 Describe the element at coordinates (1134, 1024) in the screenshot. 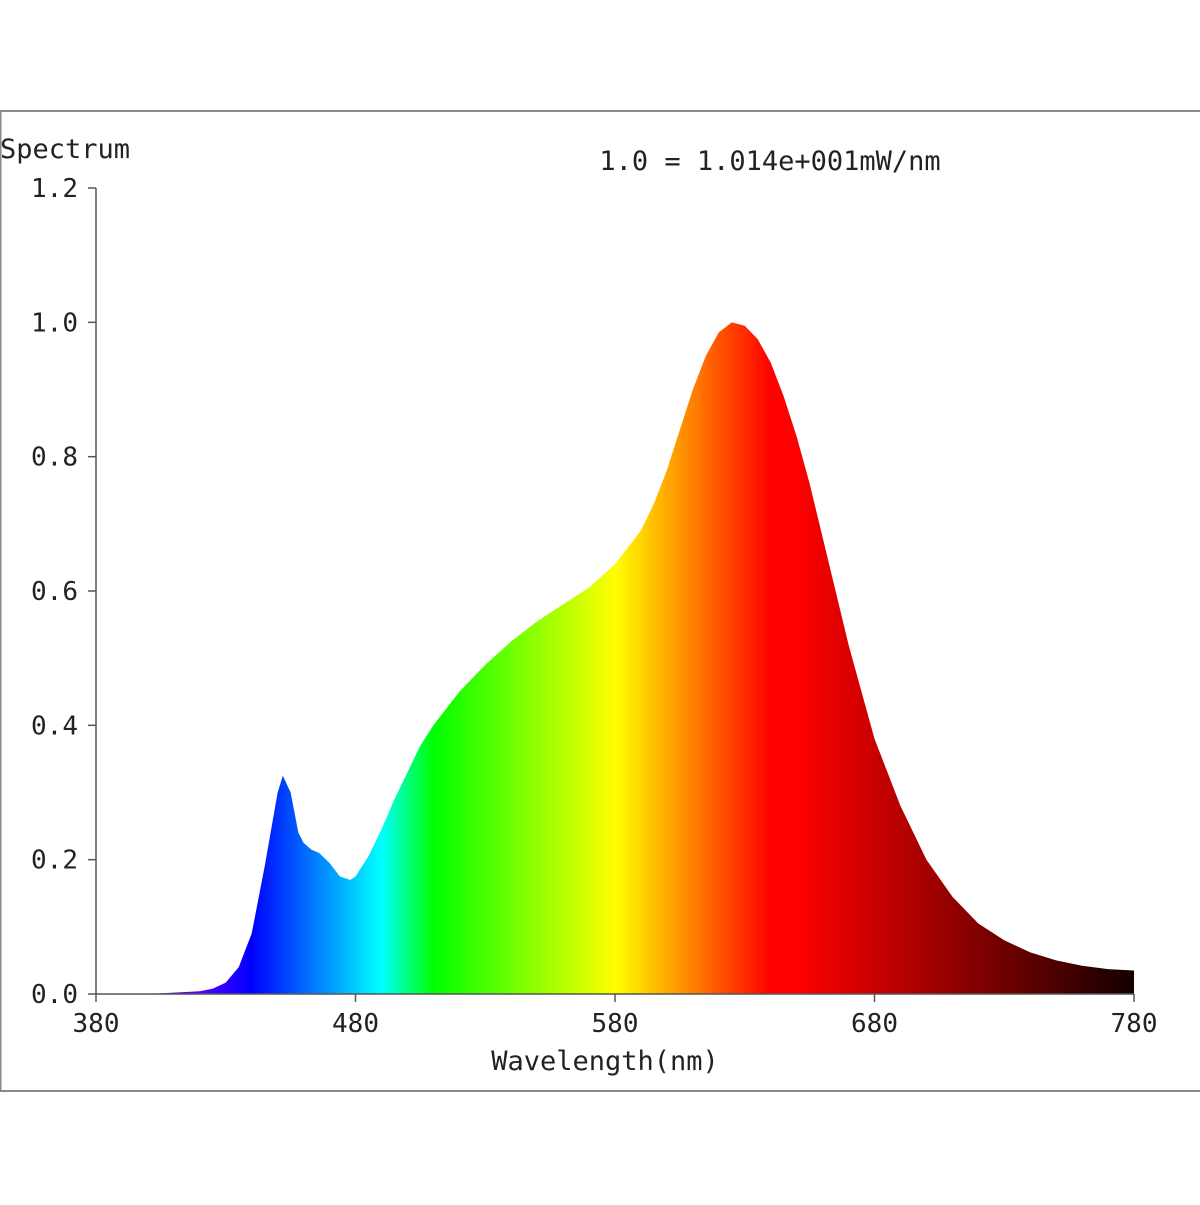

I see `x-tick-label: 780` at that location.